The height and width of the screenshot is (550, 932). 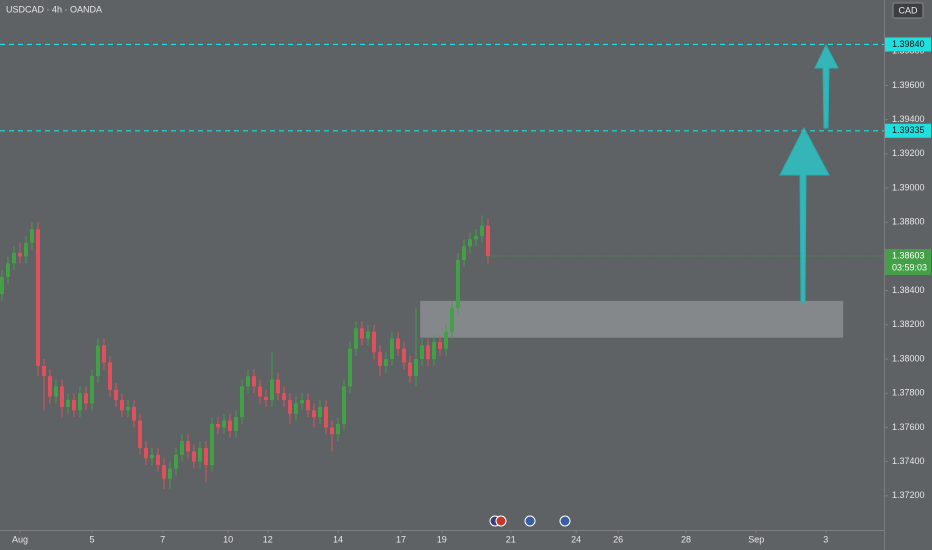 I want to click on y-tick-label: 1.39000, so click(x=908, y=187).